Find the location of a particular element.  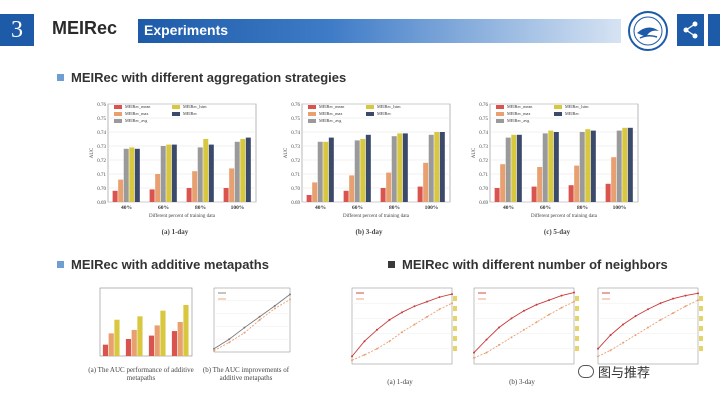

y-tick-label: 0.76 is located at coordinates (483, 105).